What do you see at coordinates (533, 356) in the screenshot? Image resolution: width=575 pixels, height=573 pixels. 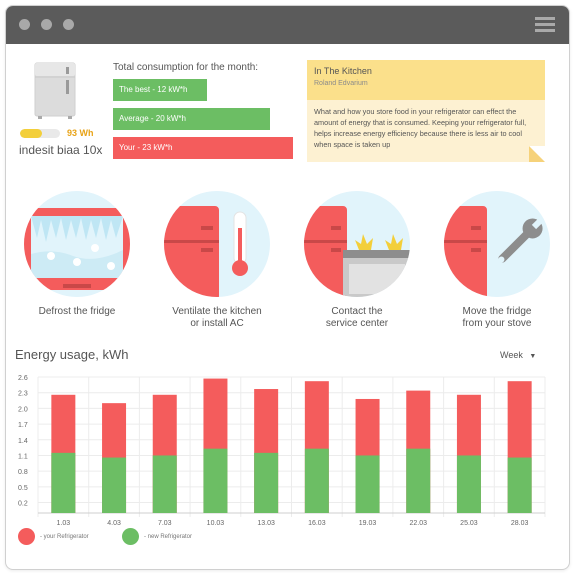 I see `chevron-down-icon: ▼` at bounding box center [533, 356].